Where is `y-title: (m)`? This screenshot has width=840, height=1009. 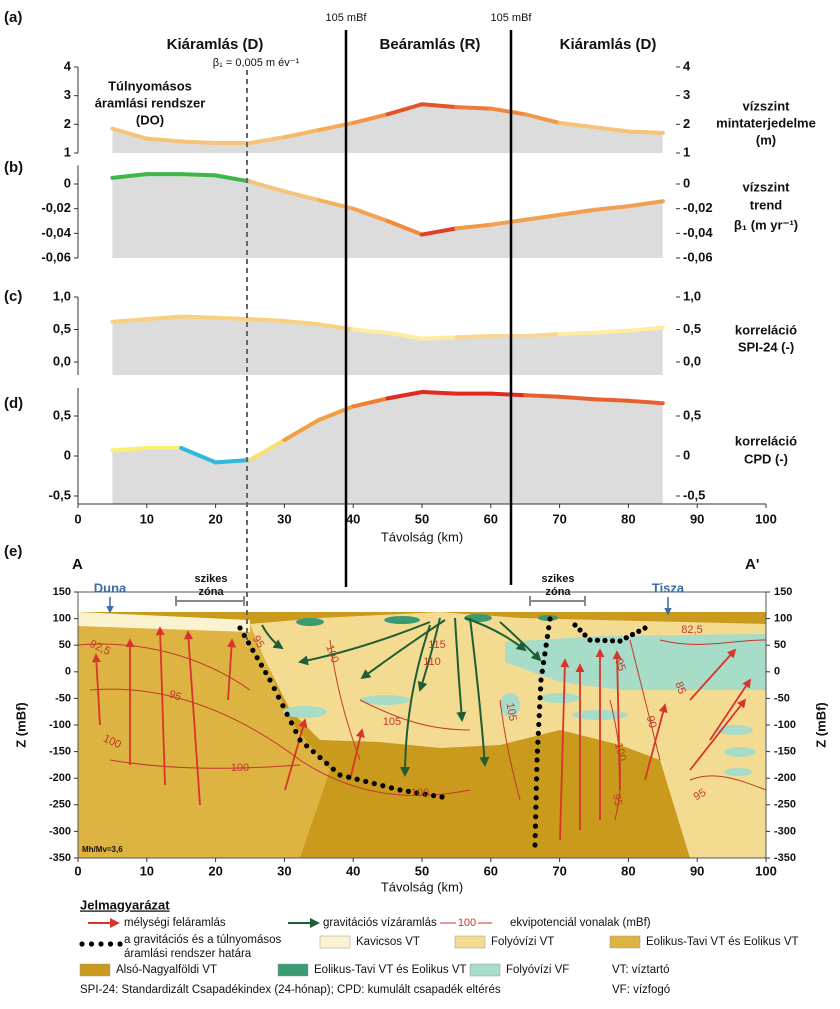 y-title: (m) is located at coordinates (766, 139).